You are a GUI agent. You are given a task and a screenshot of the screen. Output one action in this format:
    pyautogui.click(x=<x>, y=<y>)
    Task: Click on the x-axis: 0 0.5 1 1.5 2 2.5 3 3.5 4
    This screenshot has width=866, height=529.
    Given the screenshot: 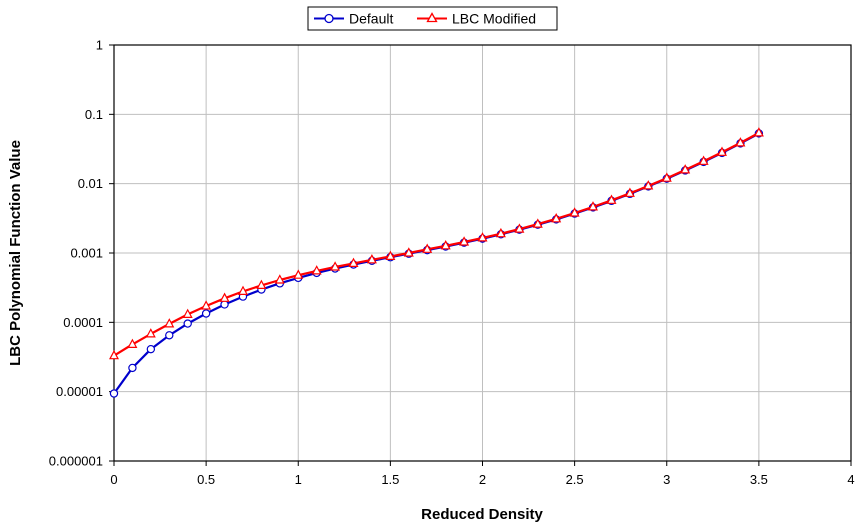 What is the action you would take?
    pyautogui.click(x=482, y=474)
    